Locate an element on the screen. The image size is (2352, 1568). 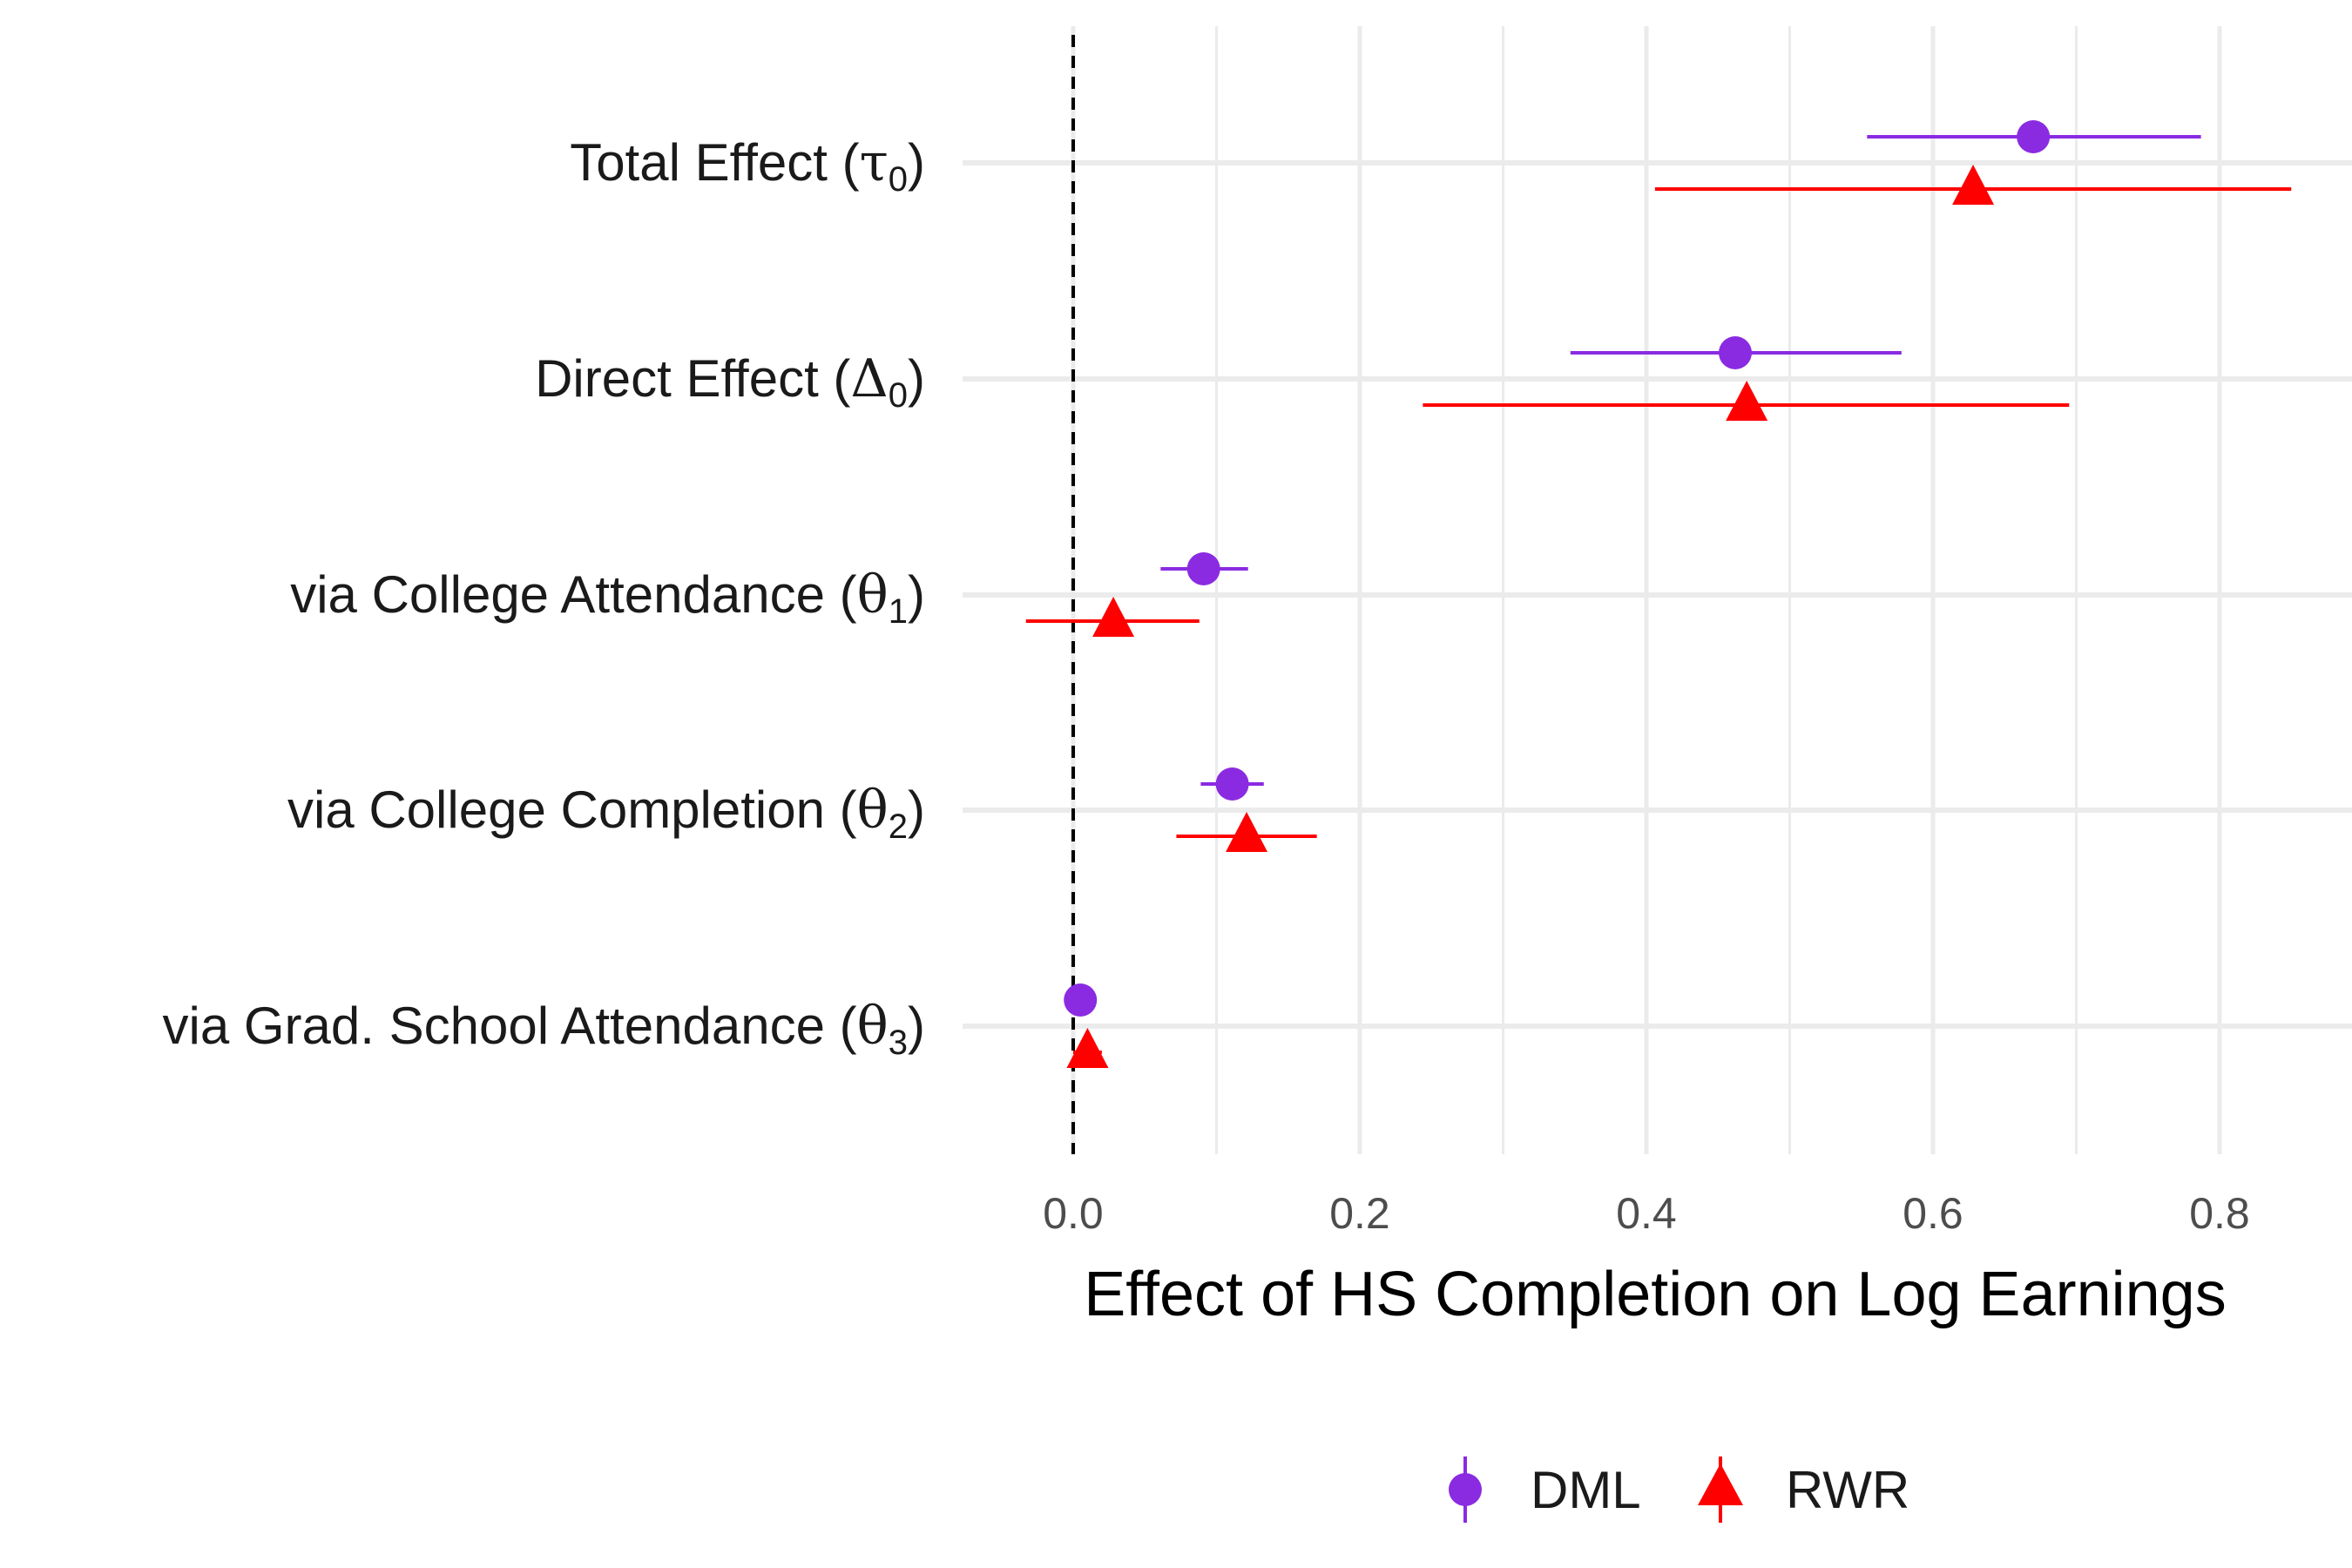
category-label-text: via College Completion ( is located at coordinates (572, 810).